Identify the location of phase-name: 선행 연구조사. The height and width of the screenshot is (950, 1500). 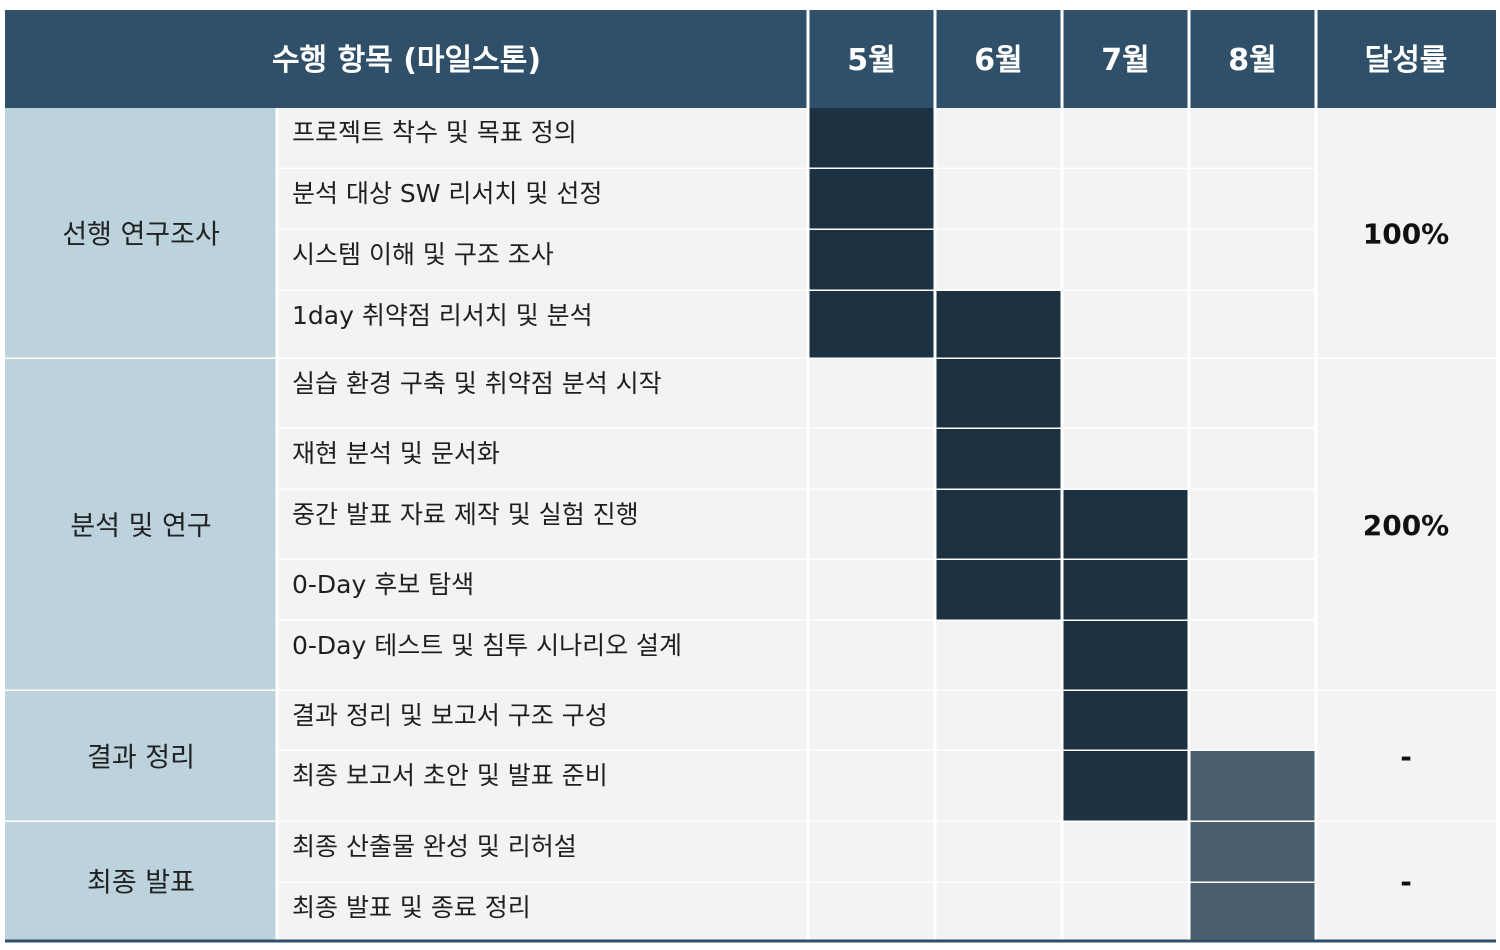
(141, 235).